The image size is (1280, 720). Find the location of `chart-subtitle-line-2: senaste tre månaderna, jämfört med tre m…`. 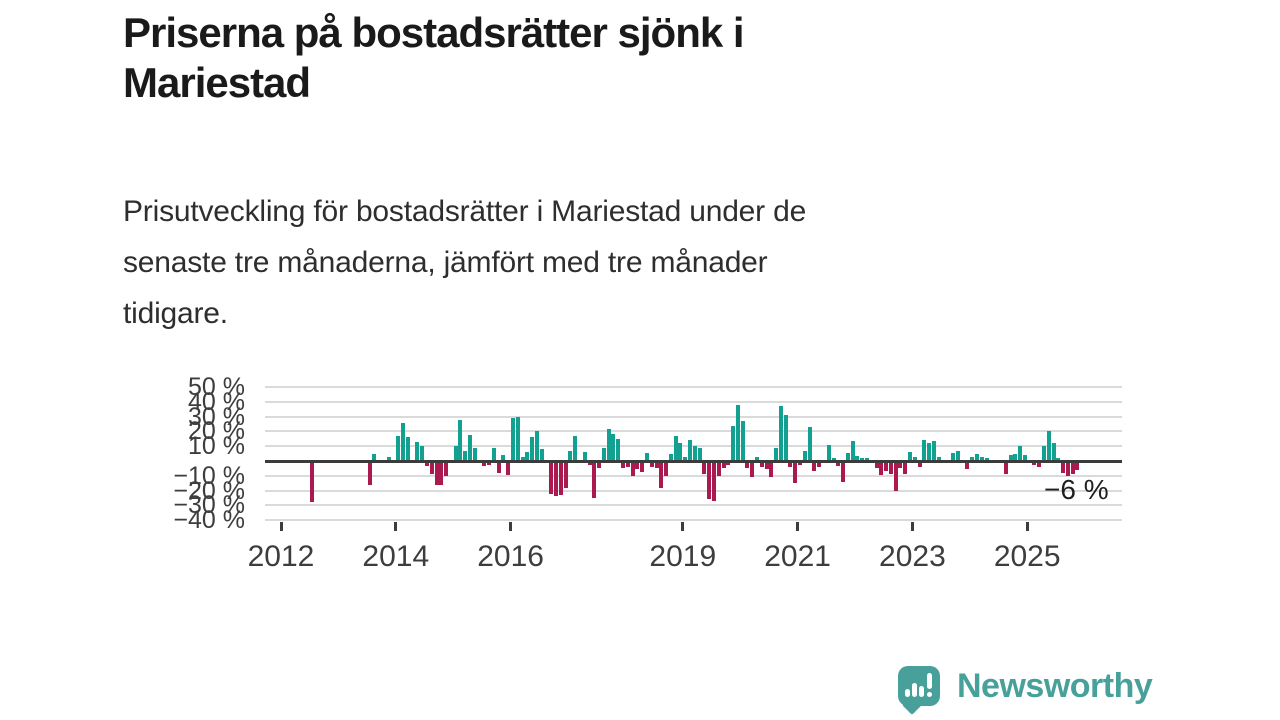

chart-subtitle-line-2: senaste tre månaderna, jämfört med tre m… is located at coordinates (445, 262).